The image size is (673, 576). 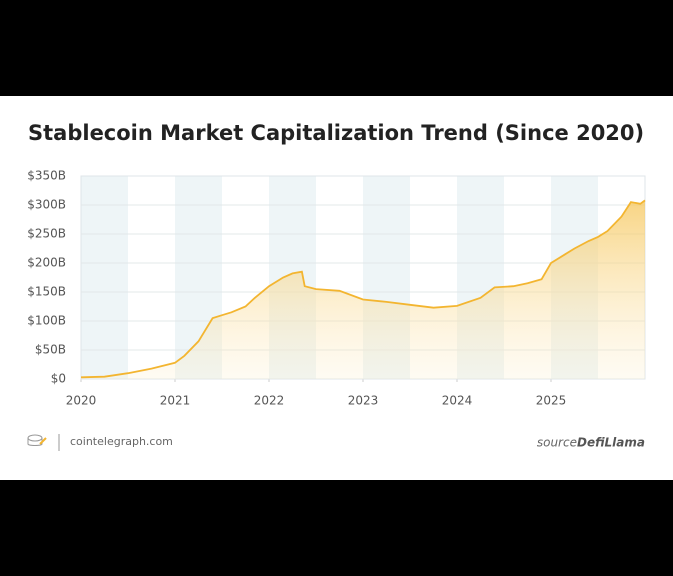 I want to click on x-tick-label: 2021, so click(x=175, y=401).